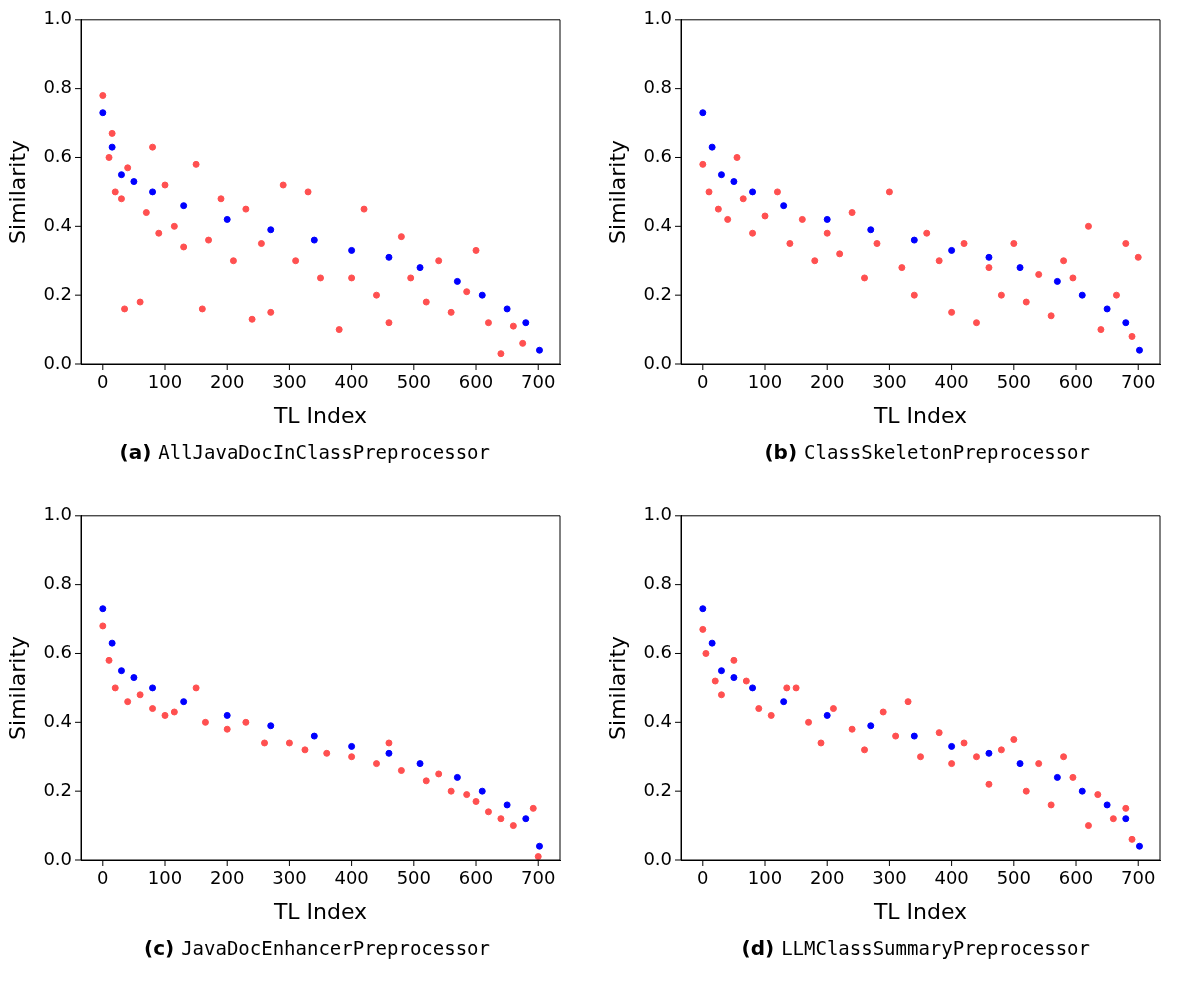 Image resolution: width=1200 pixels, height=992 pixels. Describe the element at coordinates (927, 452) in the screenshot. I see `text: (b) ClassSkeletonPreprocessor` at that location.